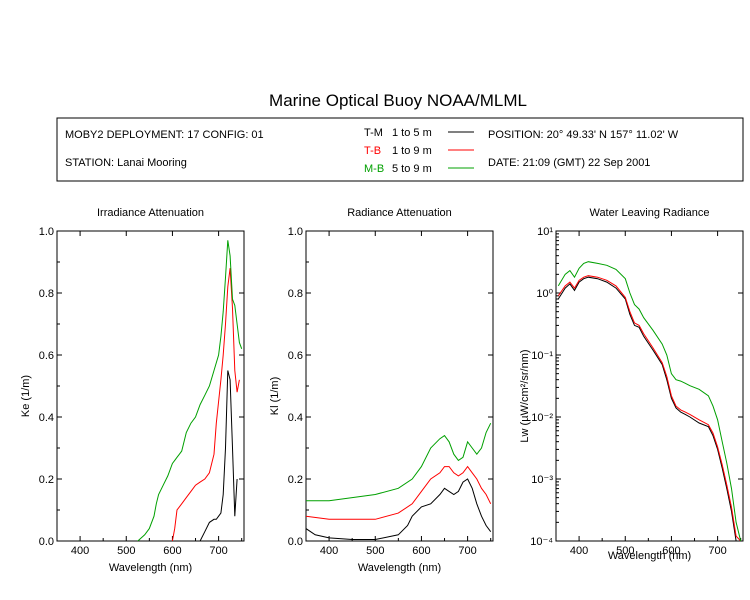  I want to click on legend-code-t-b: T-B, so click(372, 151).